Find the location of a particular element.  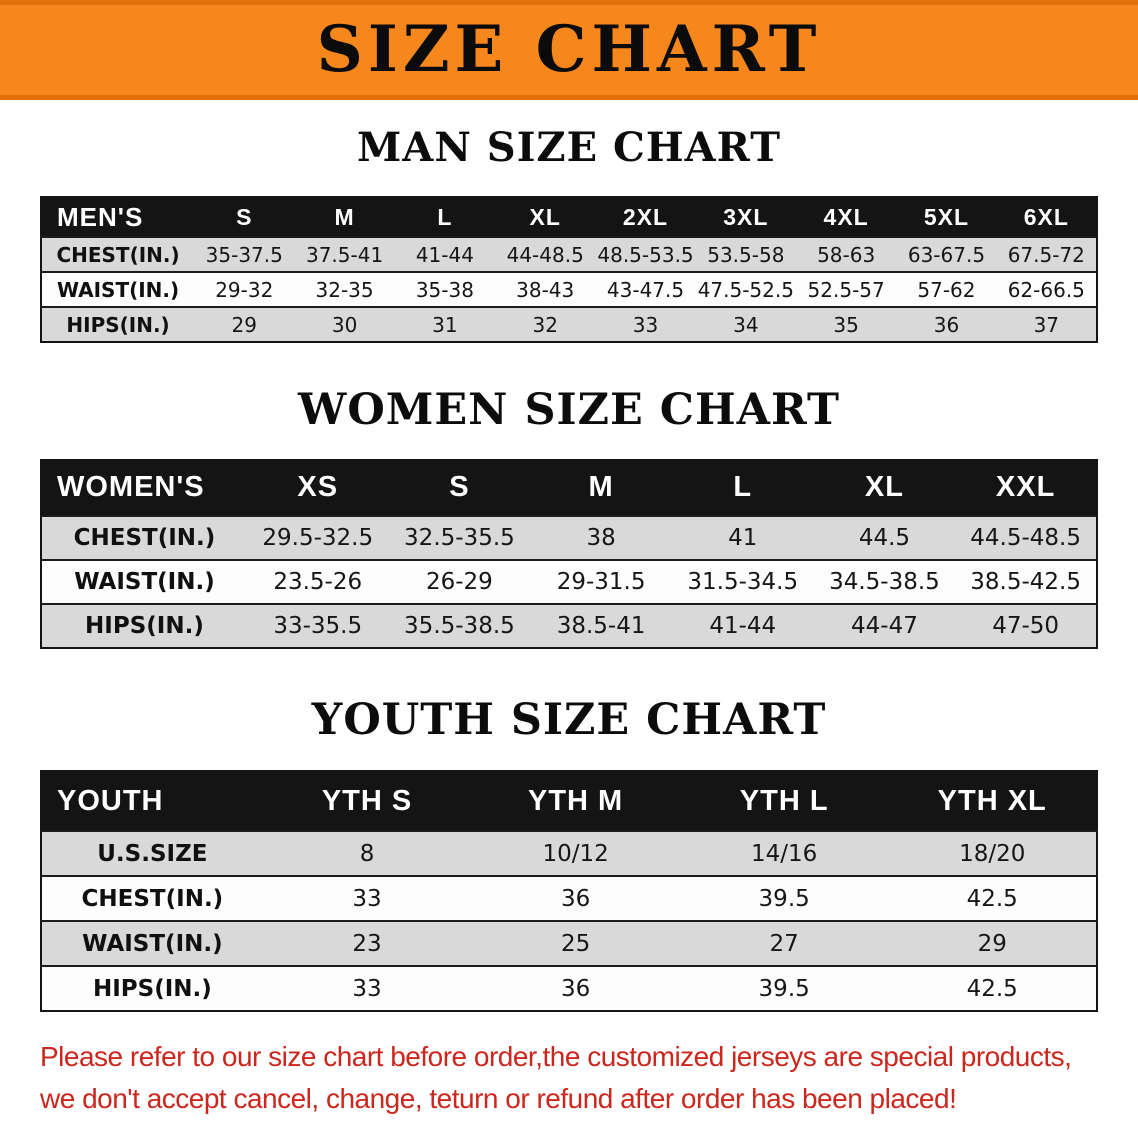

value-cell: 29-32 is located at coordinates (244, 289).